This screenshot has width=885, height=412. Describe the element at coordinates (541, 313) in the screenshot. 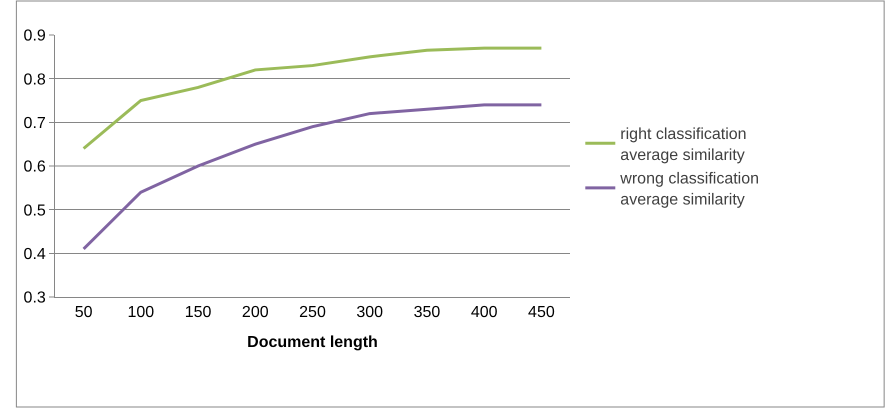

I see `x-tick-label: 450` at that location.